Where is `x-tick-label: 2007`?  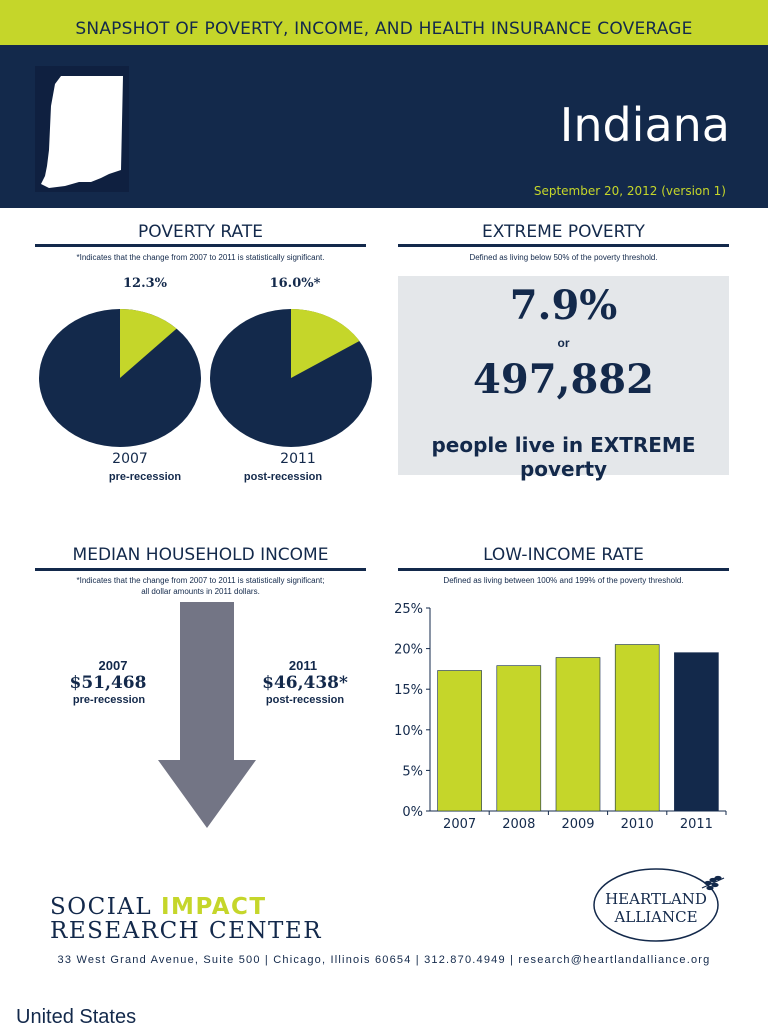
x-tick-label: 2007 is located at coordinates (459, 824).